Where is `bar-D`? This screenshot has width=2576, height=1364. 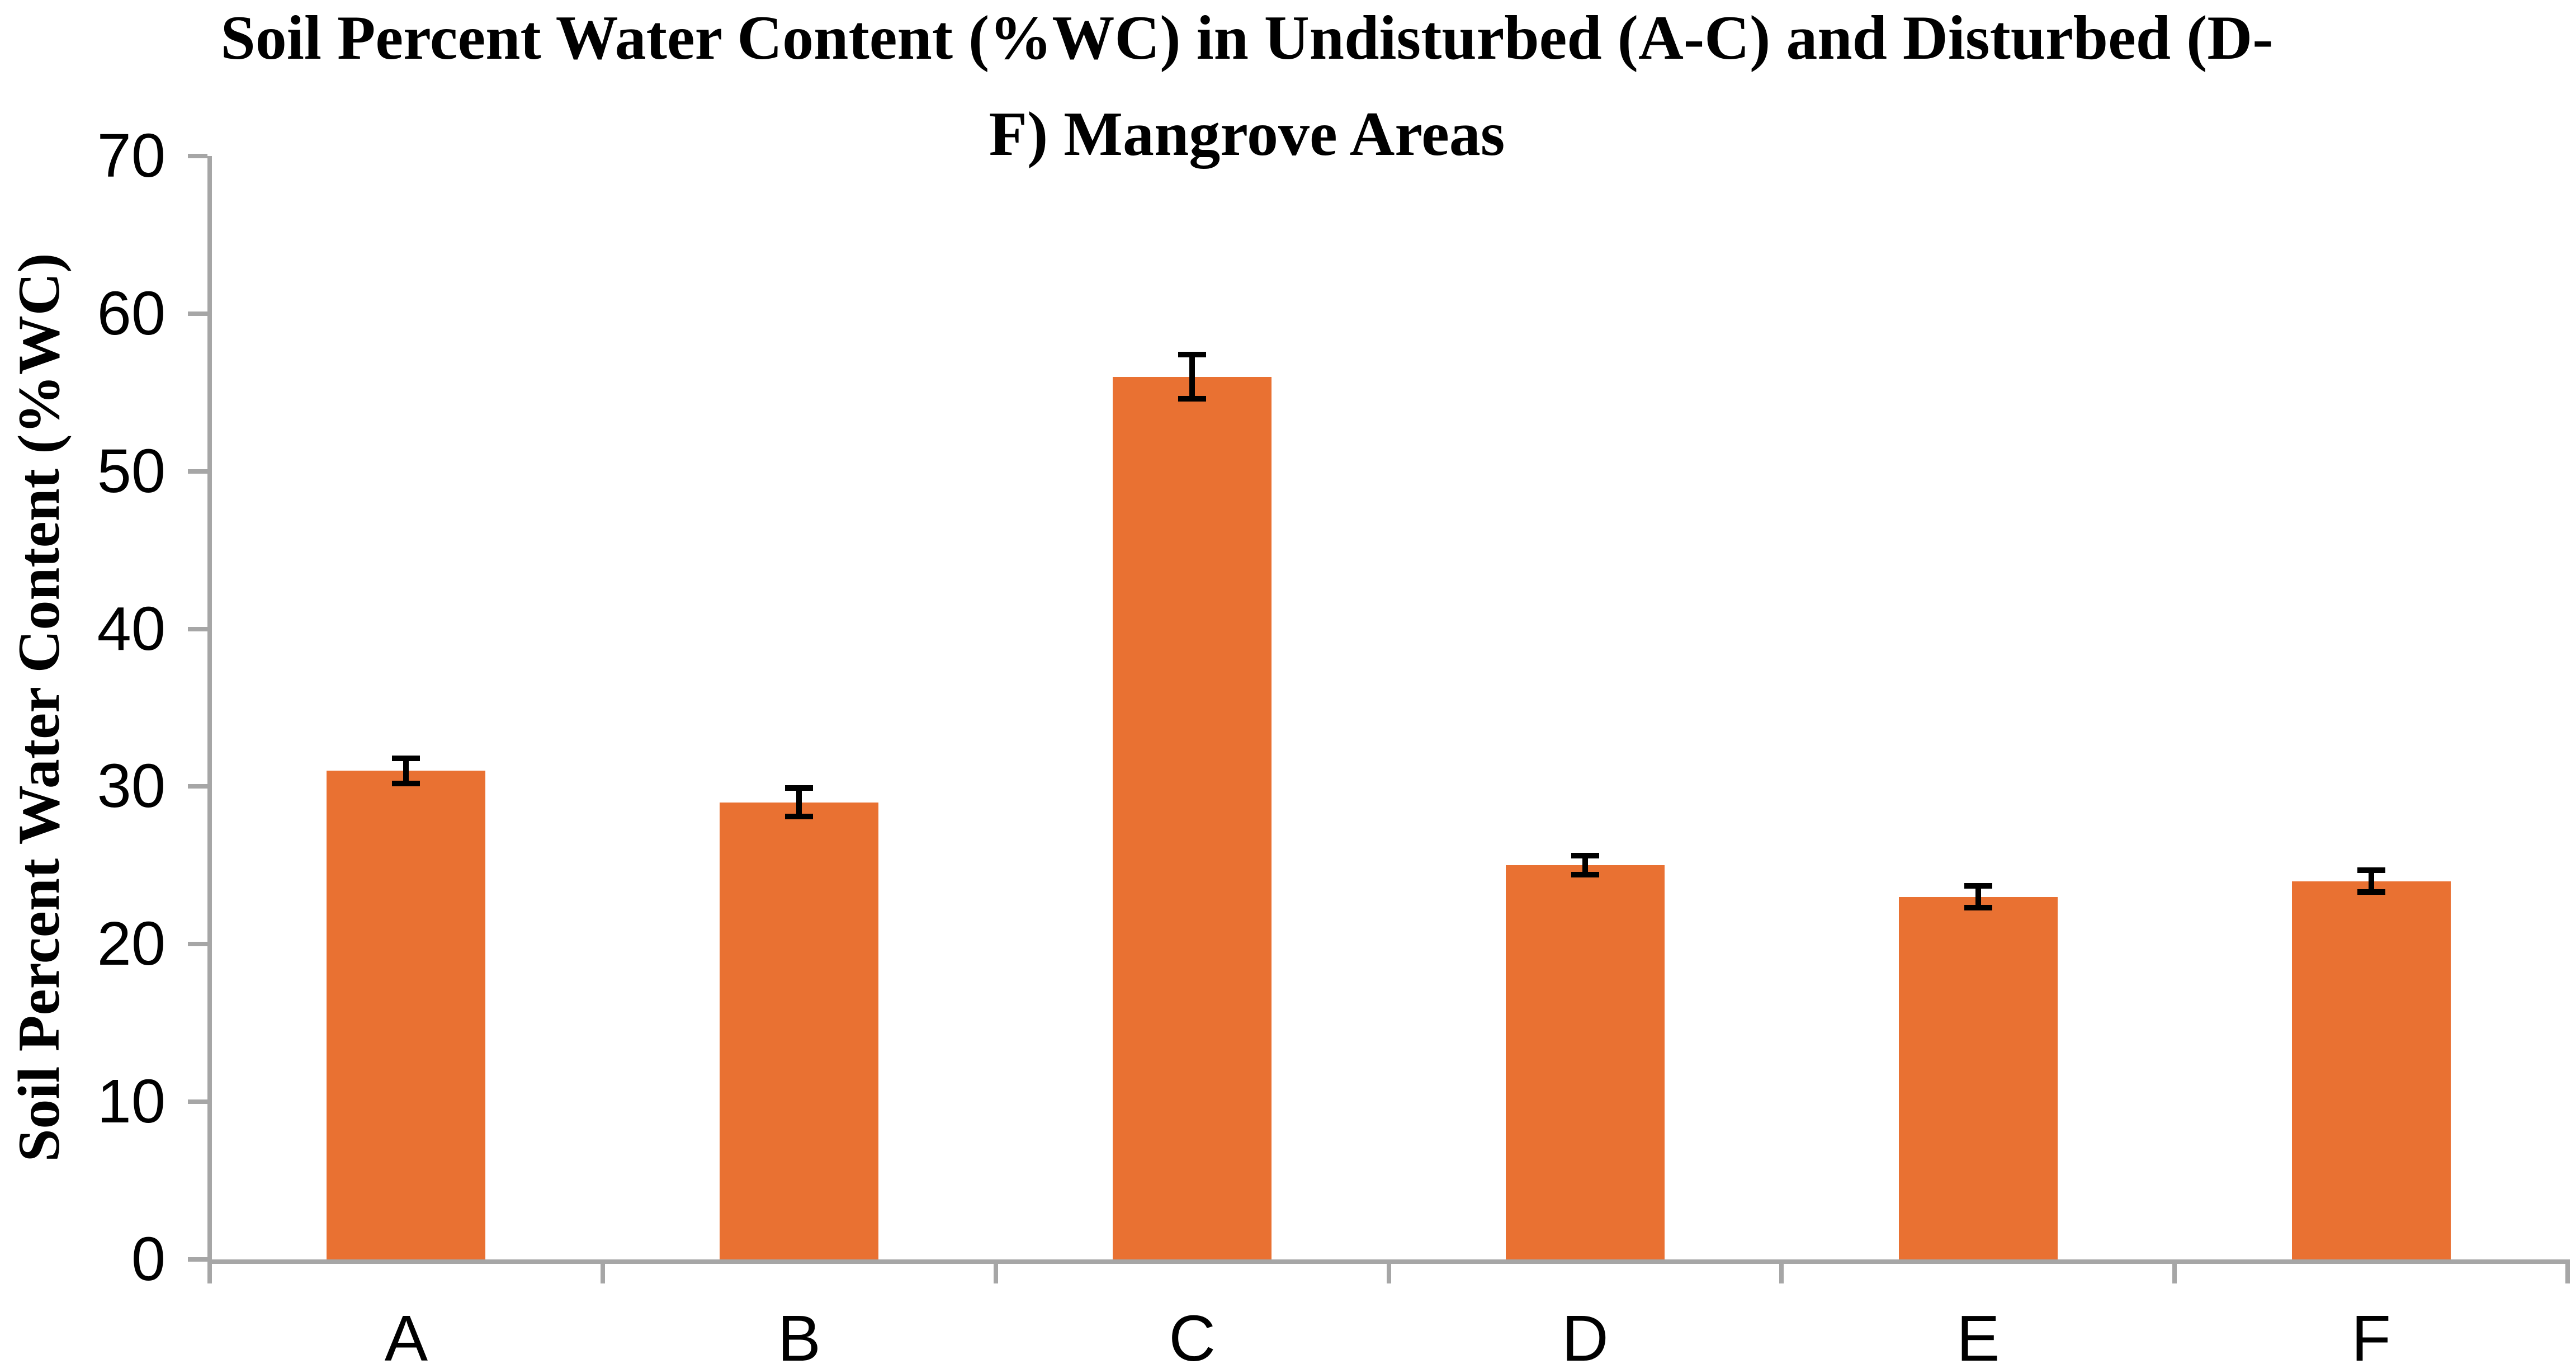 bar-D is located at coordinates (1585, 1062).